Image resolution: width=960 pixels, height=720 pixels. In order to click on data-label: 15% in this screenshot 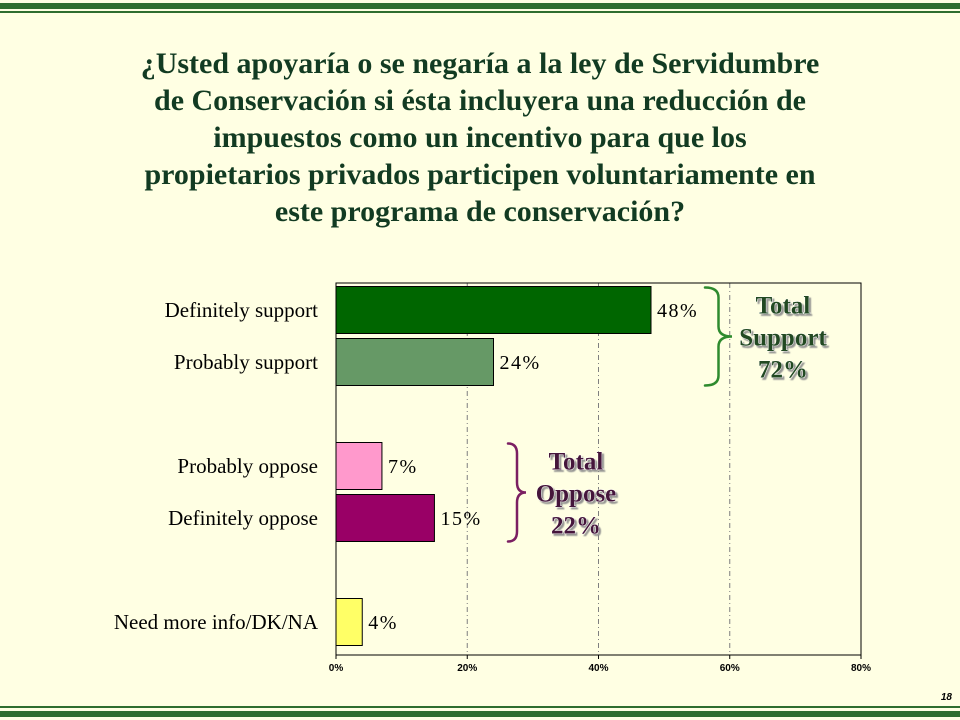, I will do `click(460, 519)`.